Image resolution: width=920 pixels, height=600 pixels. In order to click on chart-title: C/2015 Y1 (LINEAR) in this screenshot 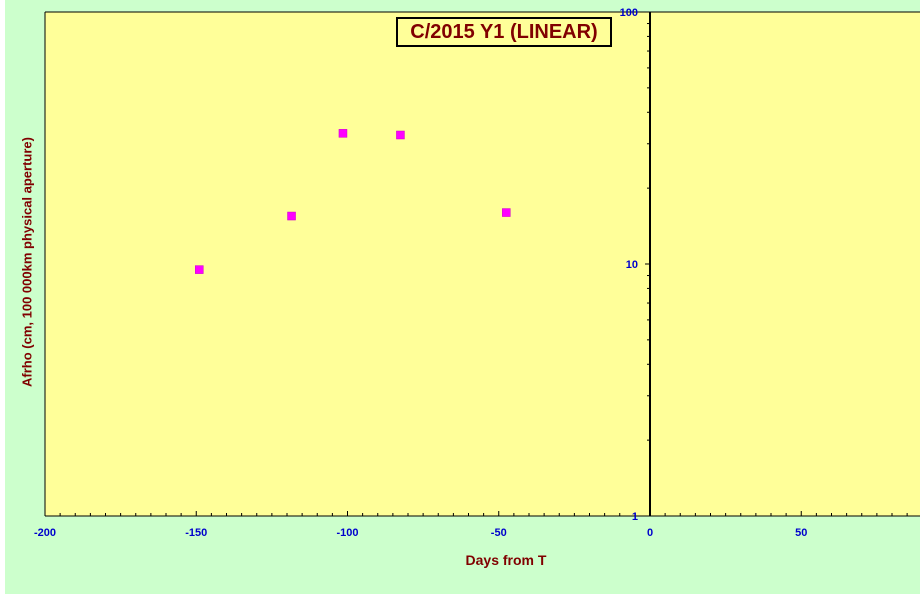, I will do `click(504, 32)`.